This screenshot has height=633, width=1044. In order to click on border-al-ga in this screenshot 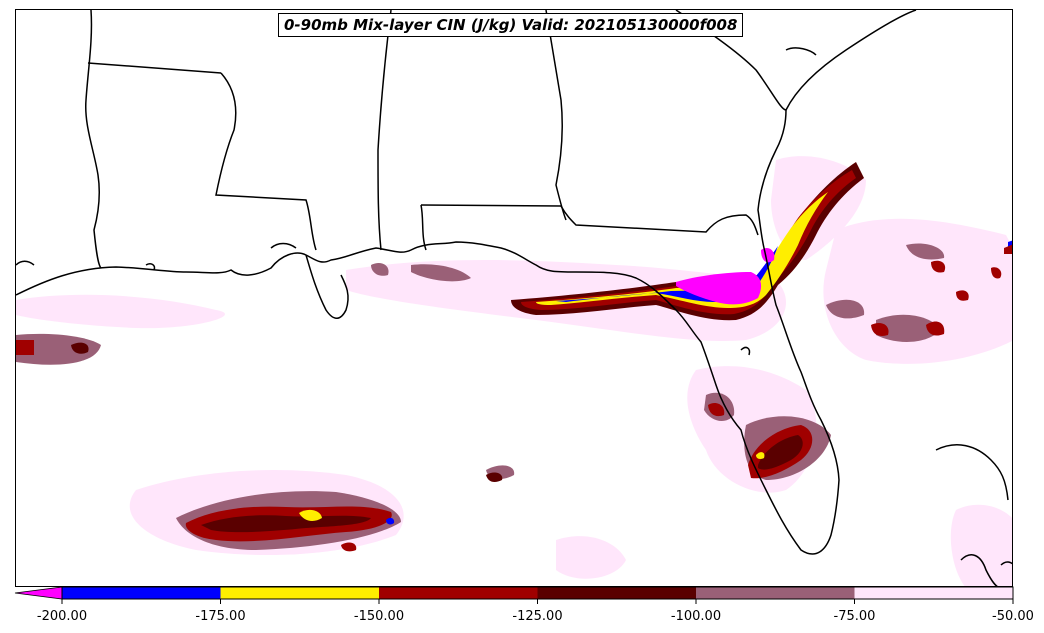, I will do `click(556, 115)`.